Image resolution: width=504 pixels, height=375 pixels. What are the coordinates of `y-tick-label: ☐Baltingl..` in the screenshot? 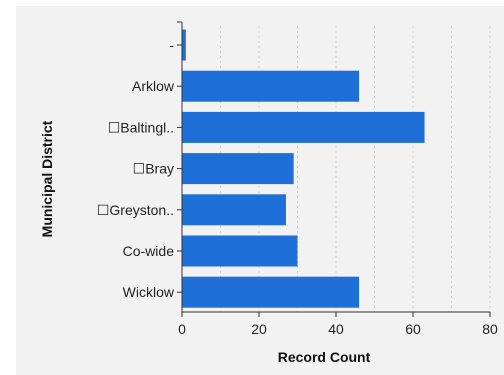 It's located at (141, 127).